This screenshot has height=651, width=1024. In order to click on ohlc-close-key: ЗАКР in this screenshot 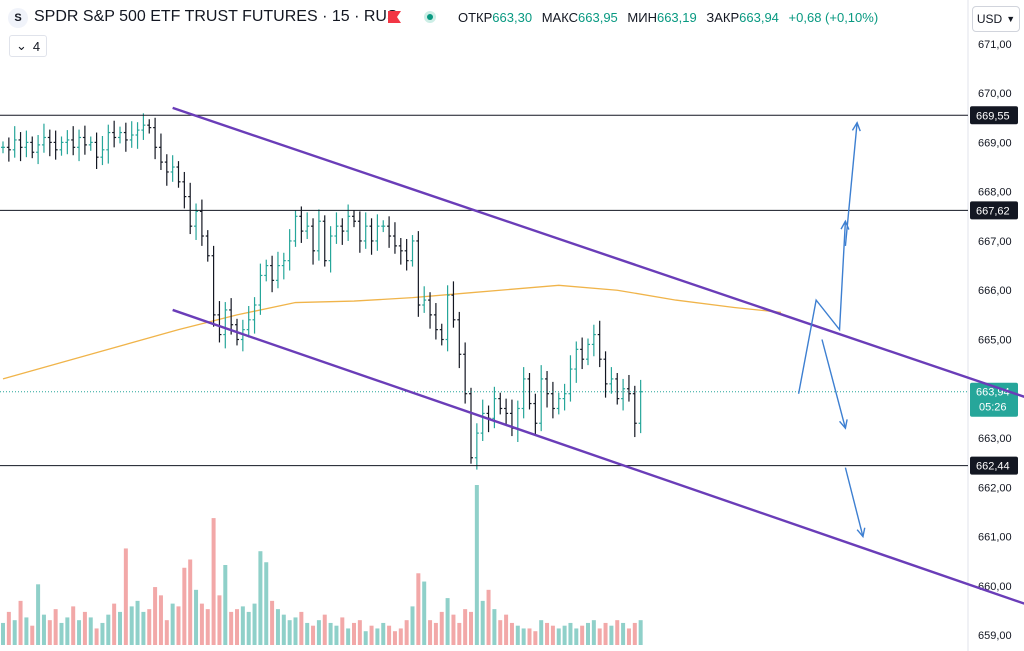, I will do `click(723, 17)`.